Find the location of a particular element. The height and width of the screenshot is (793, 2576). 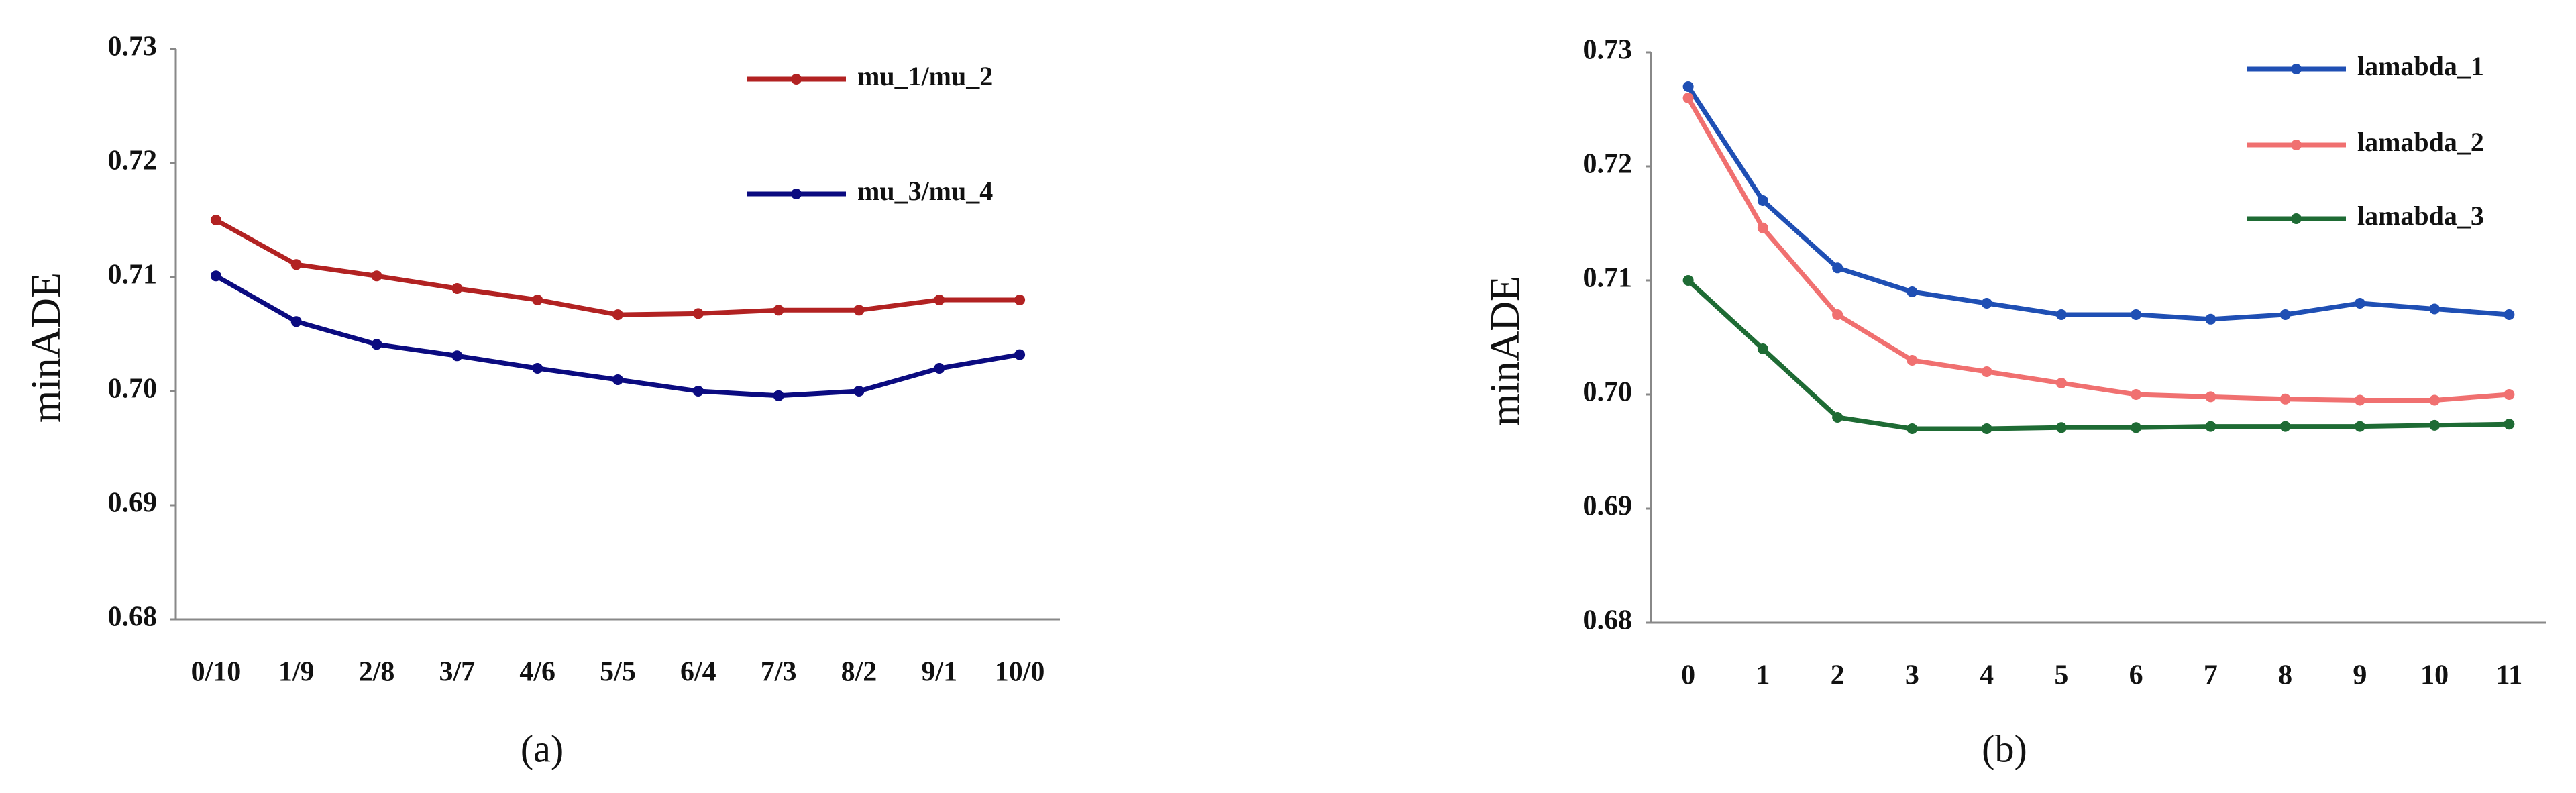

x-tick-label: 5/5 is located at coordinates (618, 672).